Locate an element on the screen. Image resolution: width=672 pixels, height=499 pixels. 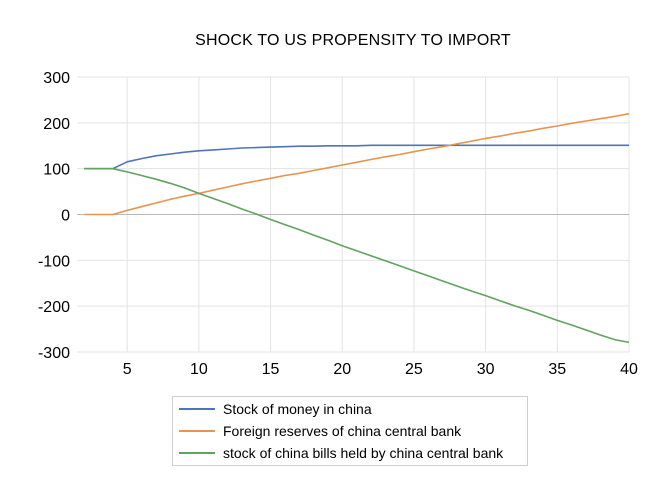
y-tick-label: -300 is located at coordinates (54, 353).